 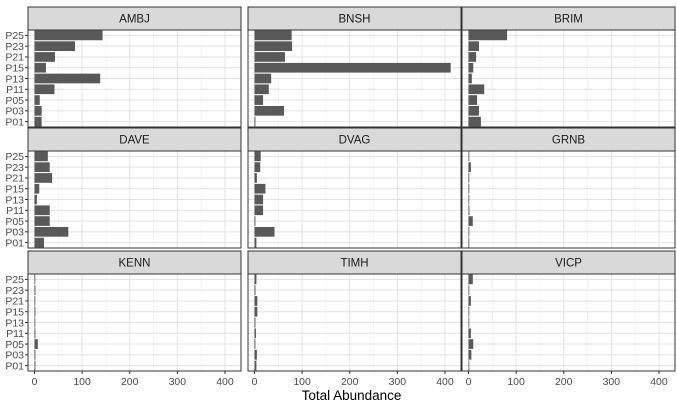 What do you see at coordinates (37, 100) in the screenshot?
I see `bar-ambj-p05` at bounding box center [37, 100].